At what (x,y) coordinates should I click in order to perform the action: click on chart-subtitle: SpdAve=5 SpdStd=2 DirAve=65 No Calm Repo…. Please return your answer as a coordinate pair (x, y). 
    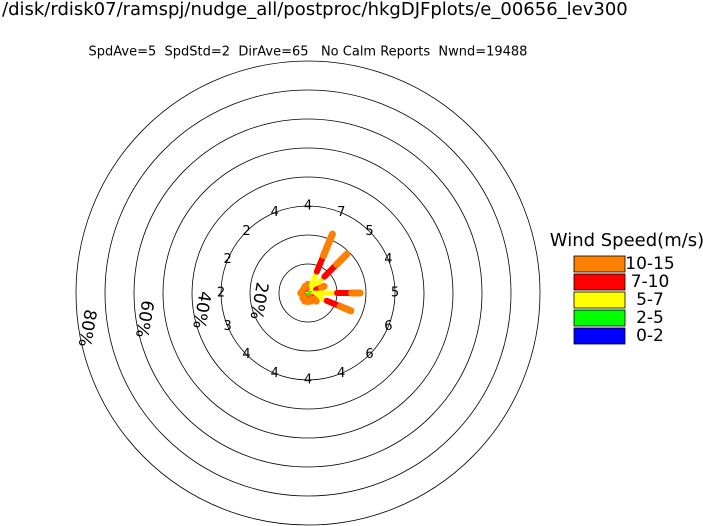
    Looking at the image, I should click on (308, 52).